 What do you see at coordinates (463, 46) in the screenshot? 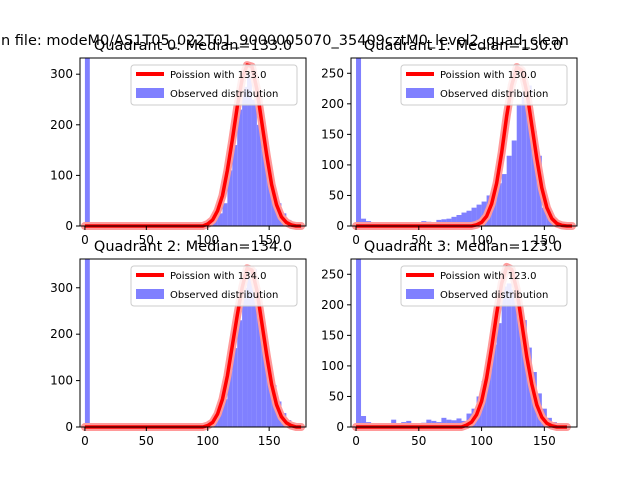
I see `subplot-title: Quadrant 1: Median=130.0` at bounding box center [463, 46].